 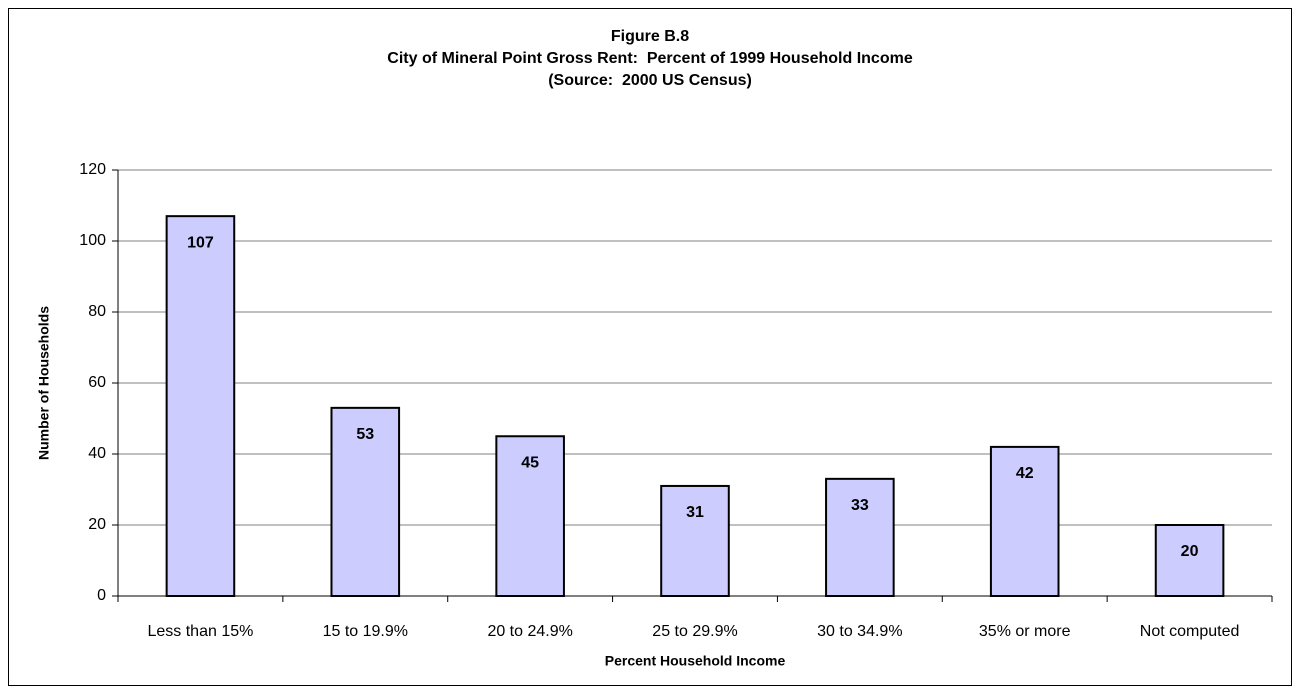 What do you see at coordinates (695, 661) in the screenshot?
I see `x-axis-label: Percent Household Income` at bounding box center [695, 661].